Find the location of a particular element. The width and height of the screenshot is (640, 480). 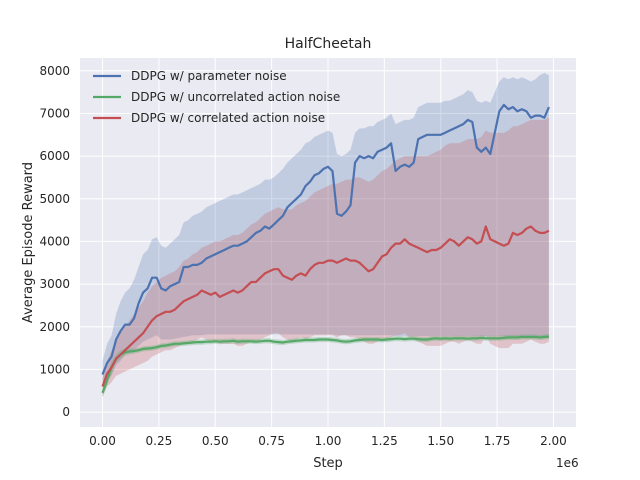

x-tick-label: 0.50 is located at coordinates (215, 441).